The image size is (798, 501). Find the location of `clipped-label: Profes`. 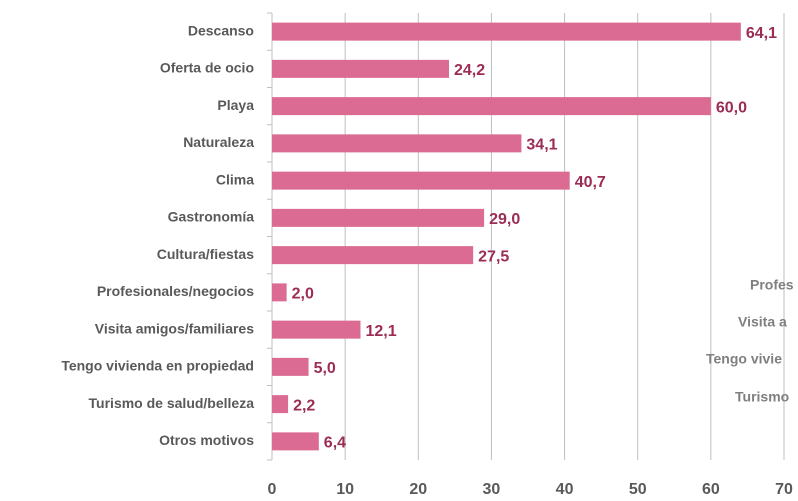

clipped-label: Profes is located at coordinates (772, 285).